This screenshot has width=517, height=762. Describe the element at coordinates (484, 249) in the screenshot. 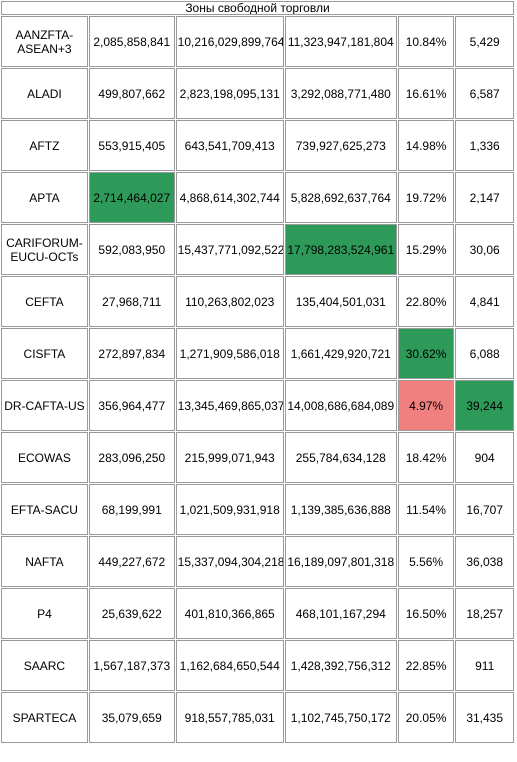

I see `cell: 30,06` at that location.